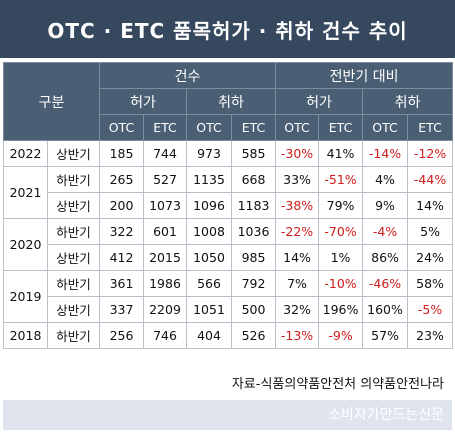 The width and height of the screenshot is (455, 433). I want to click on value-cell: 86%, so click(385, 257).